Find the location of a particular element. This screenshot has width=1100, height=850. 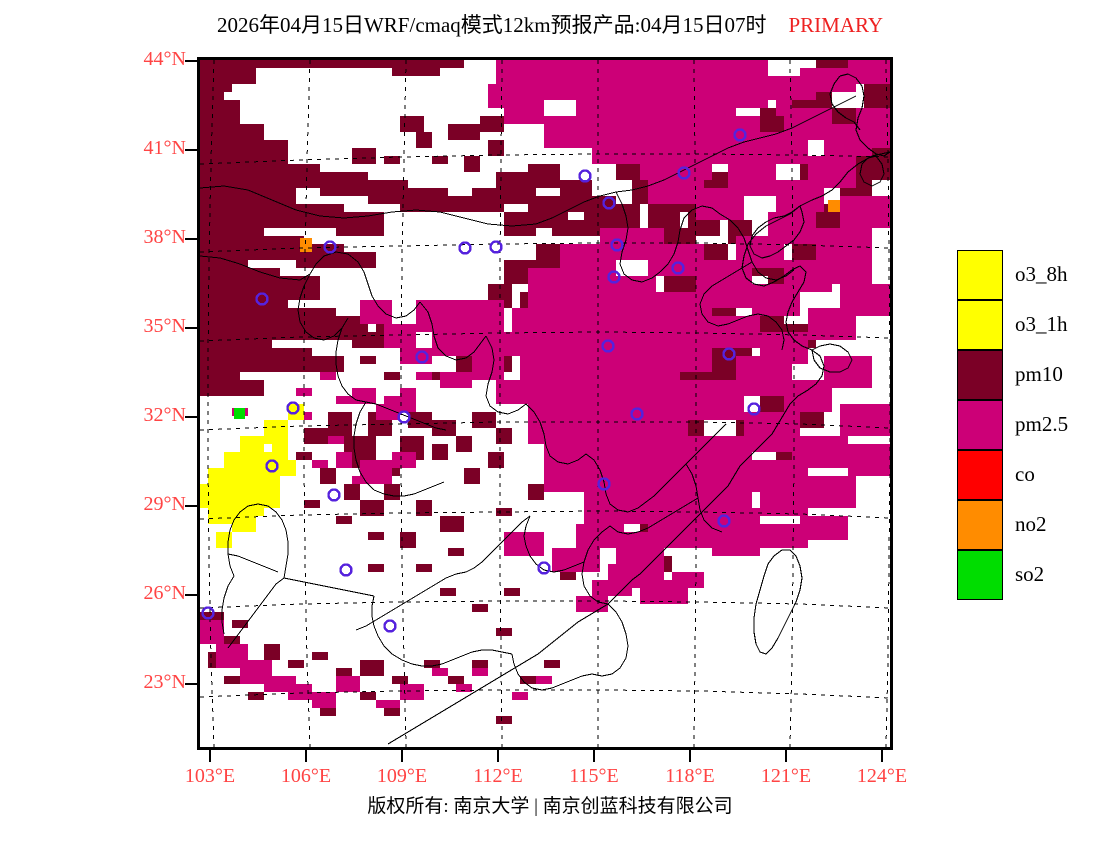

legend-swatch-pm10 is located at coordinates (980, 375).